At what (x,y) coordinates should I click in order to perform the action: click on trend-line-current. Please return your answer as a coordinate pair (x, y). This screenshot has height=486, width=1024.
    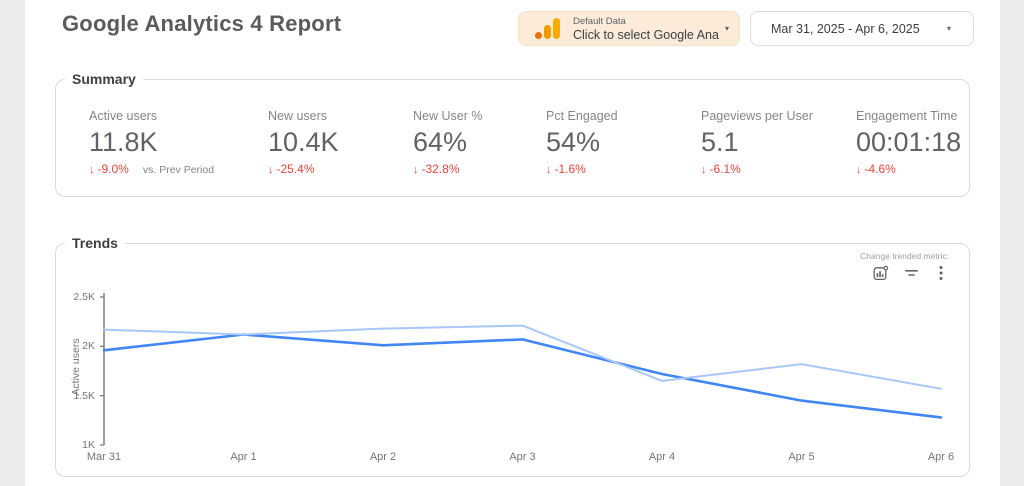
    Looking at the image, I should click on (522, 376).